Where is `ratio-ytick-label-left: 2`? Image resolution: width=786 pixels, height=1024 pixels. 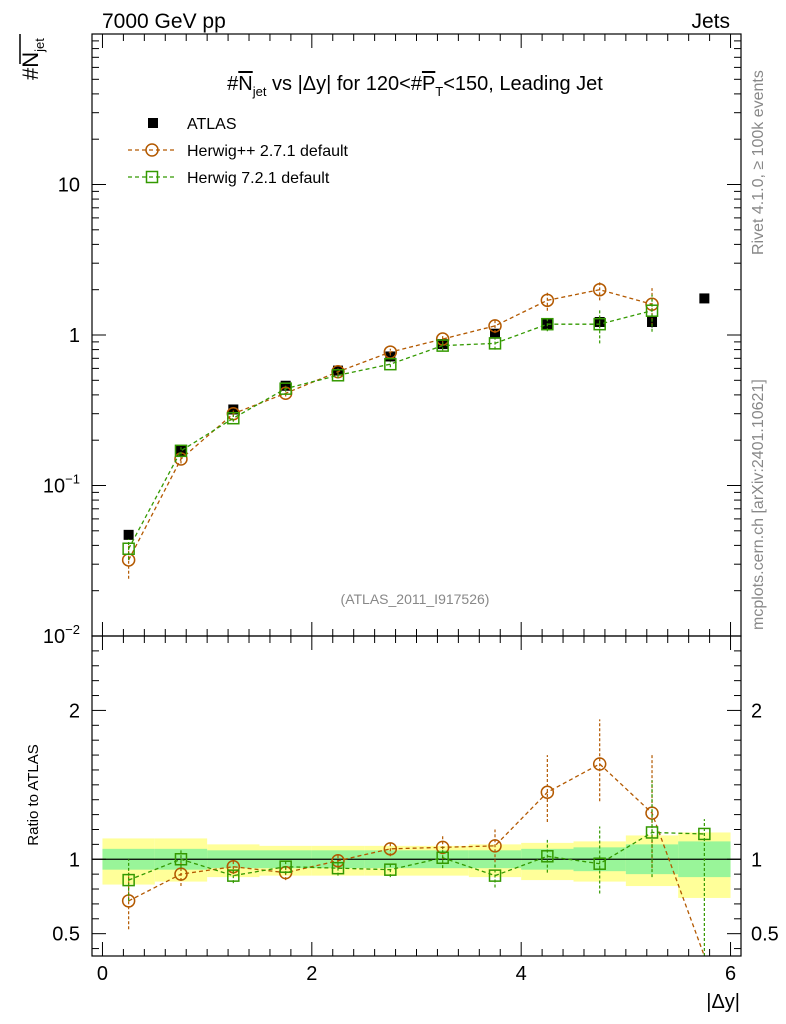
ratio-ytick-label-left: 2 is located at coordinates (74, 711).